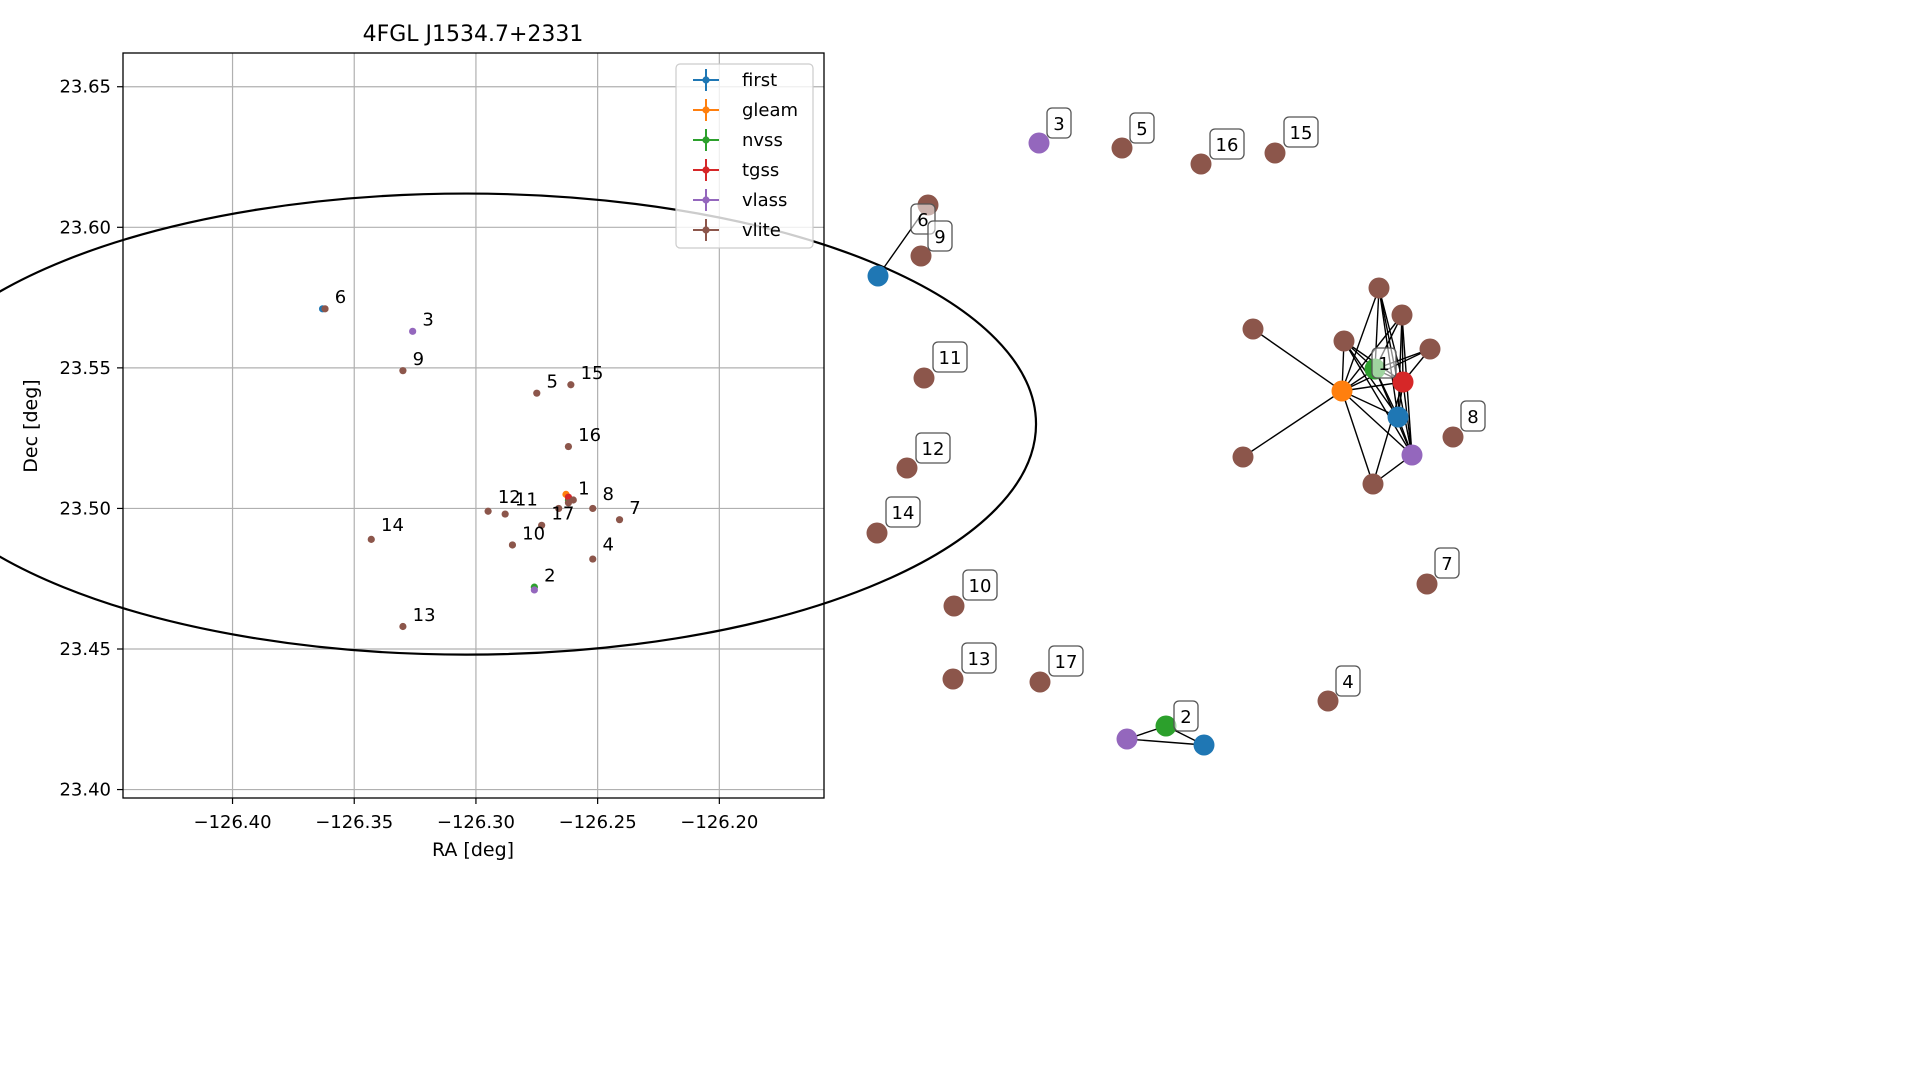 This screenshot has height=1080, width=1919. Describe the element at coordinates (85, 87) in the screenshot. I see `y-tick-label: 23.65` at that location.